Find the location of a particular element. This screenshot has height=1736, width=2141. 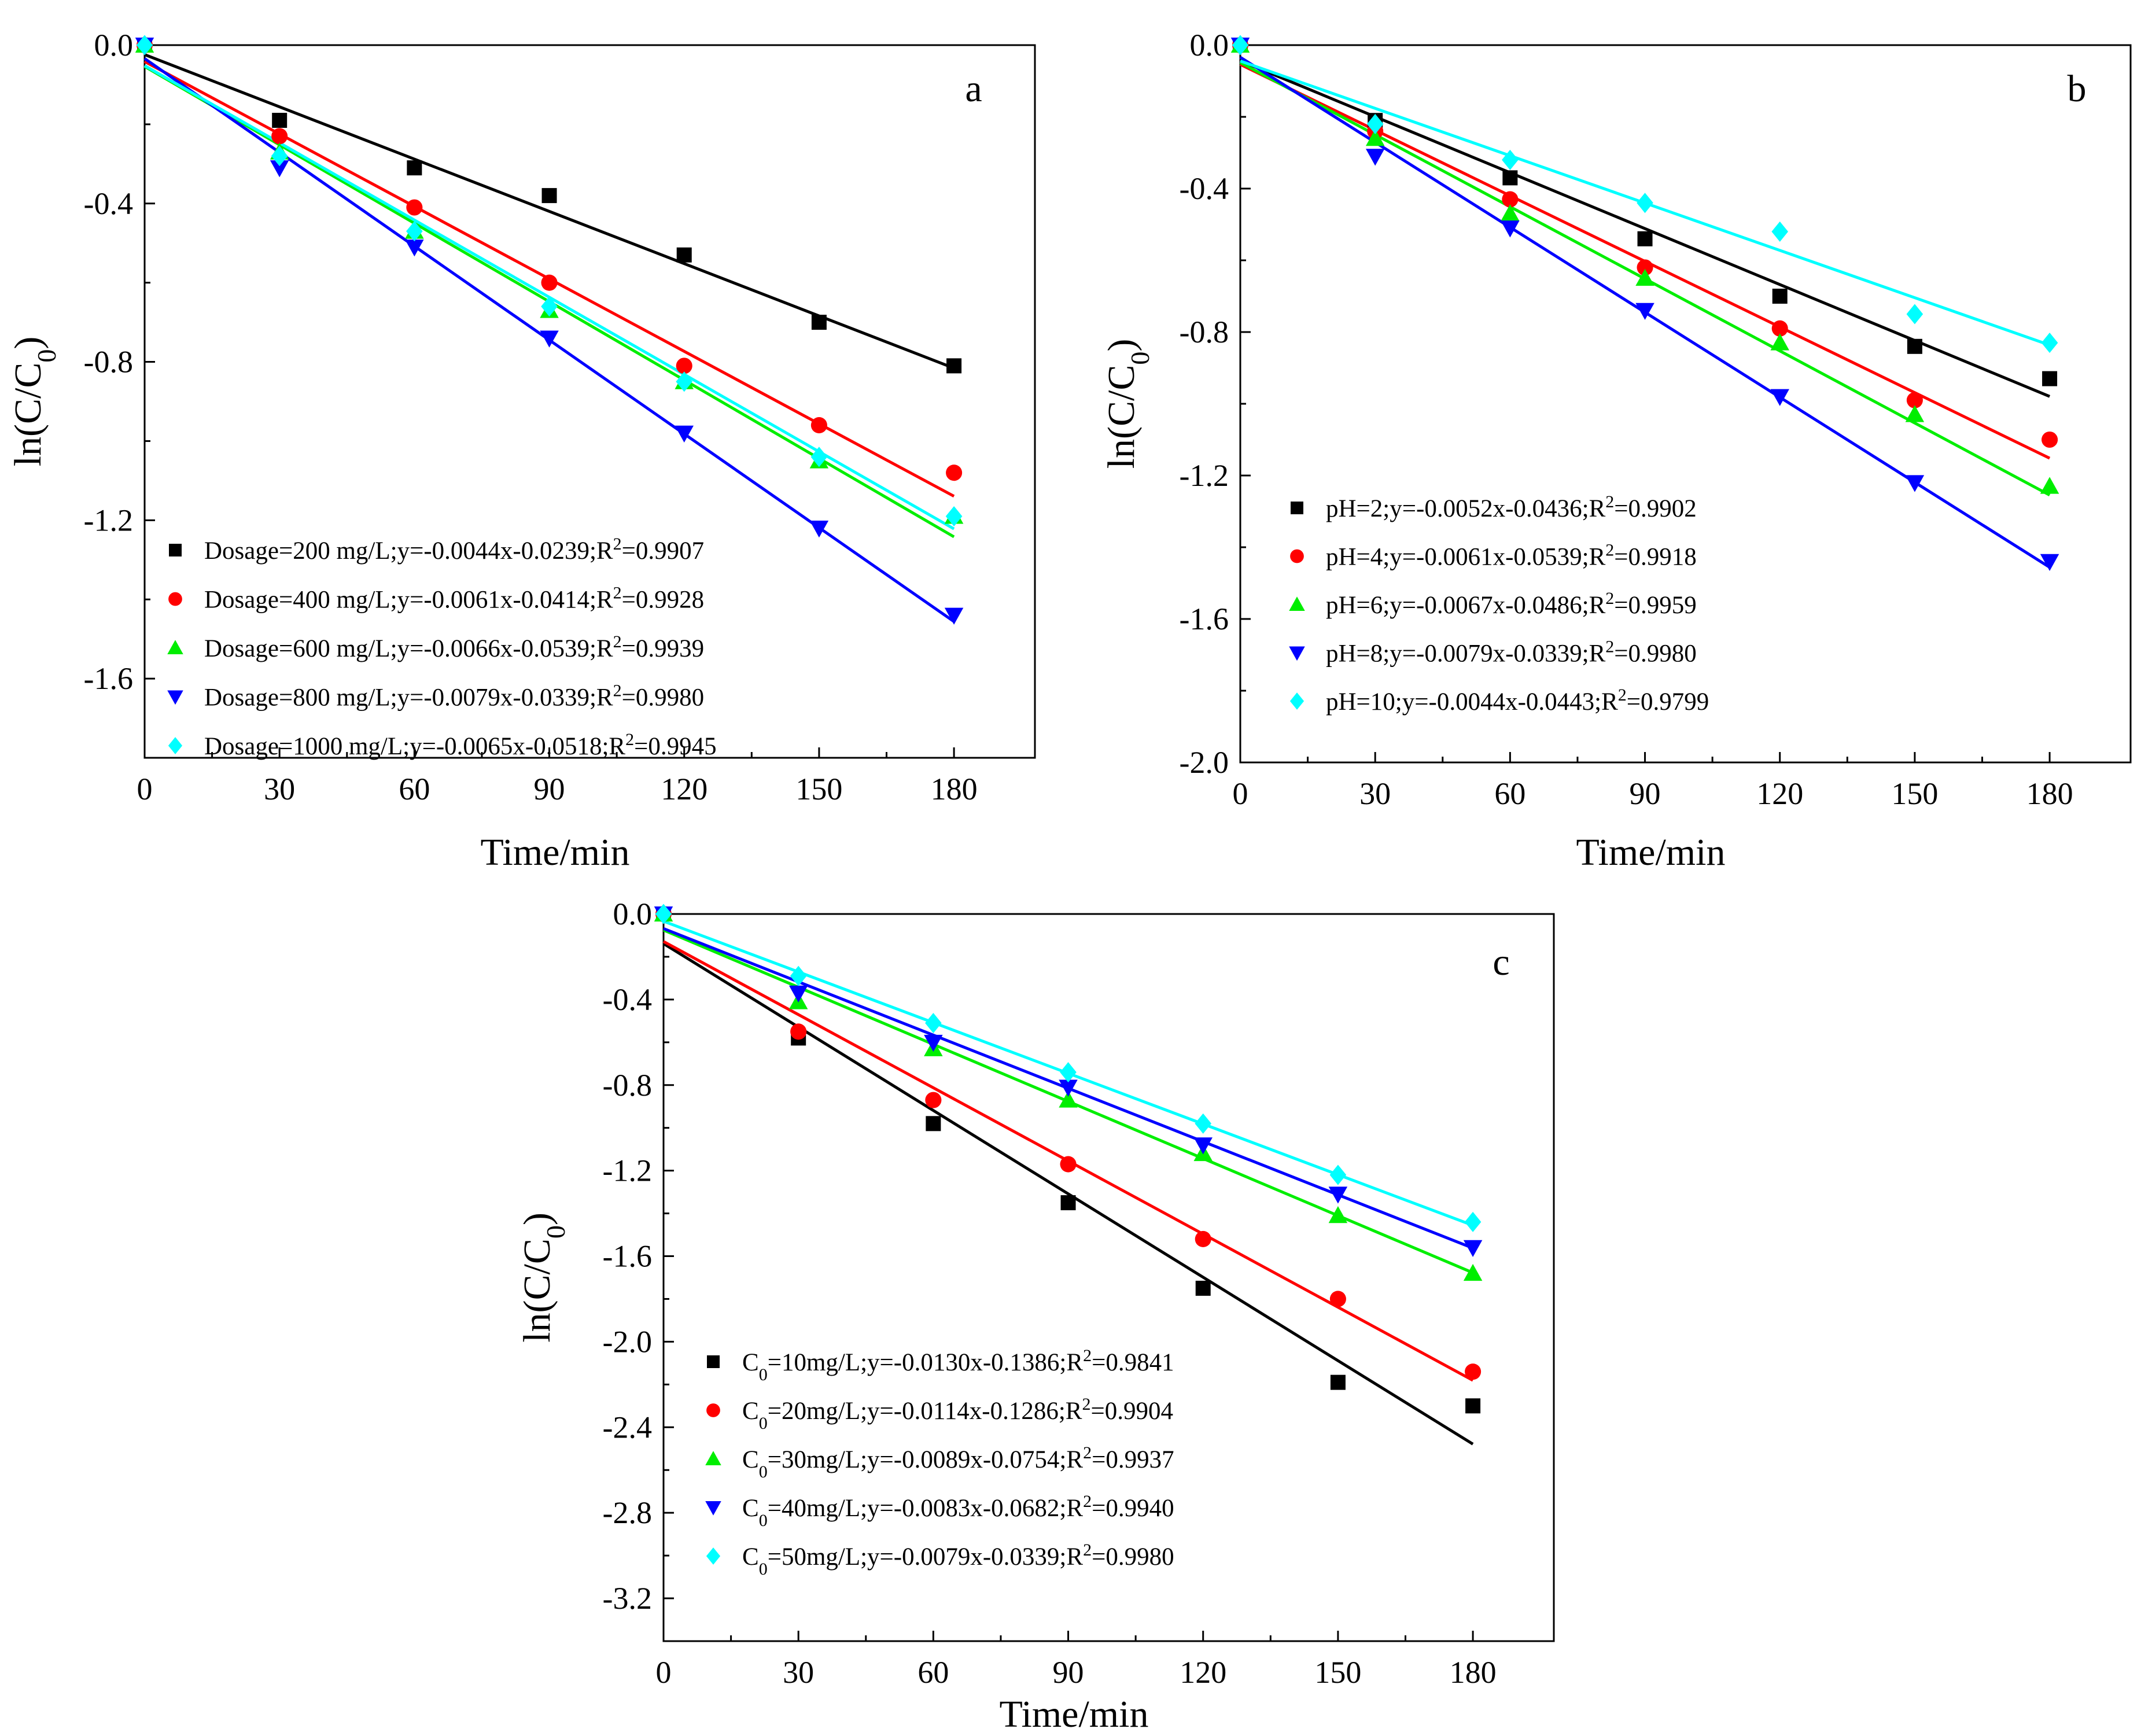

panel-label: c is located at coordinates (1501, 962).